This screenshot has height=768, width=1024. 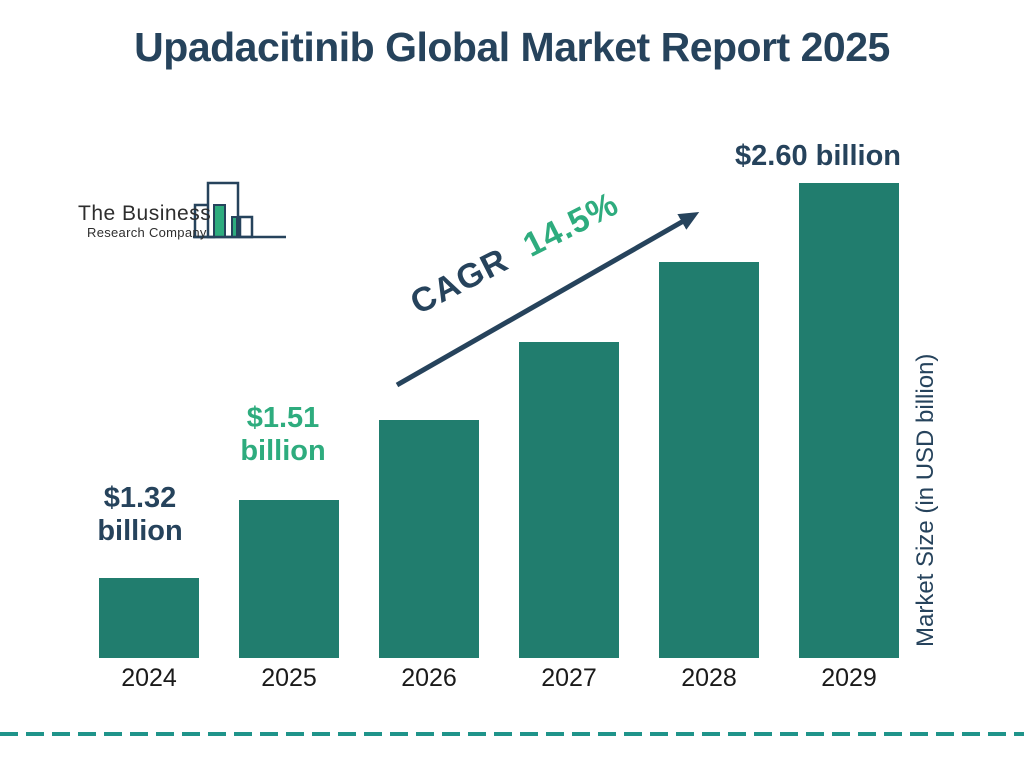 What do you see at coordinates (459, 281) in the screenshot?
I see `cagr-label: CAGR` at bounding box center [459, 281].